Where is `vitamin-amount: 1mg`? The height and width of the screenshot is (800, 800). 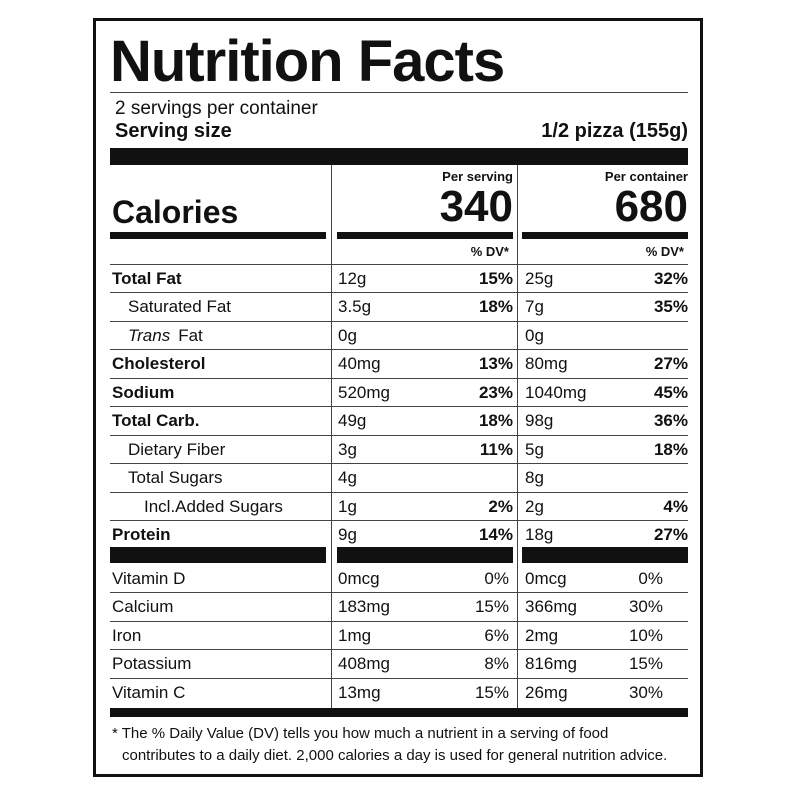 vitamin-amount: 1mg is located at coordinates (355, 635).